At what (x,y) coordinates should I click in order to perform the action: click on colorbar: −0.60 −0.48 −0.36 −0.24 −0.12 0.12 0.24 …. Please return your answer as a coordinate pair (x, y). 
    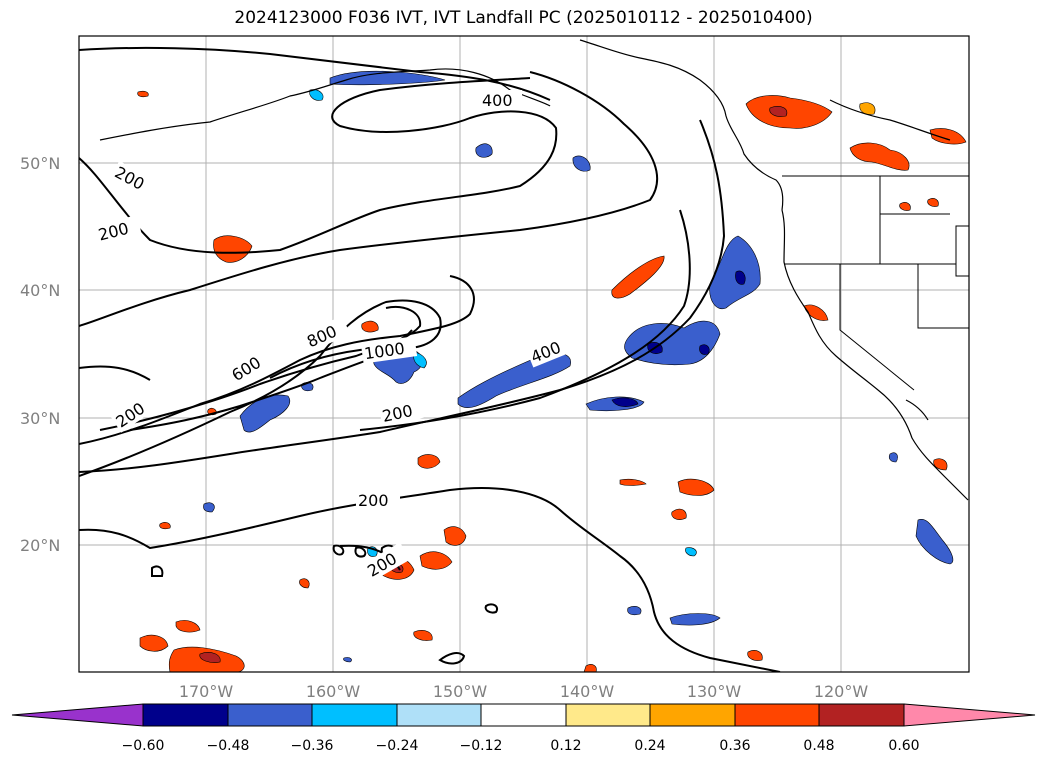
    Looking at the image, I should click on (523, 728).